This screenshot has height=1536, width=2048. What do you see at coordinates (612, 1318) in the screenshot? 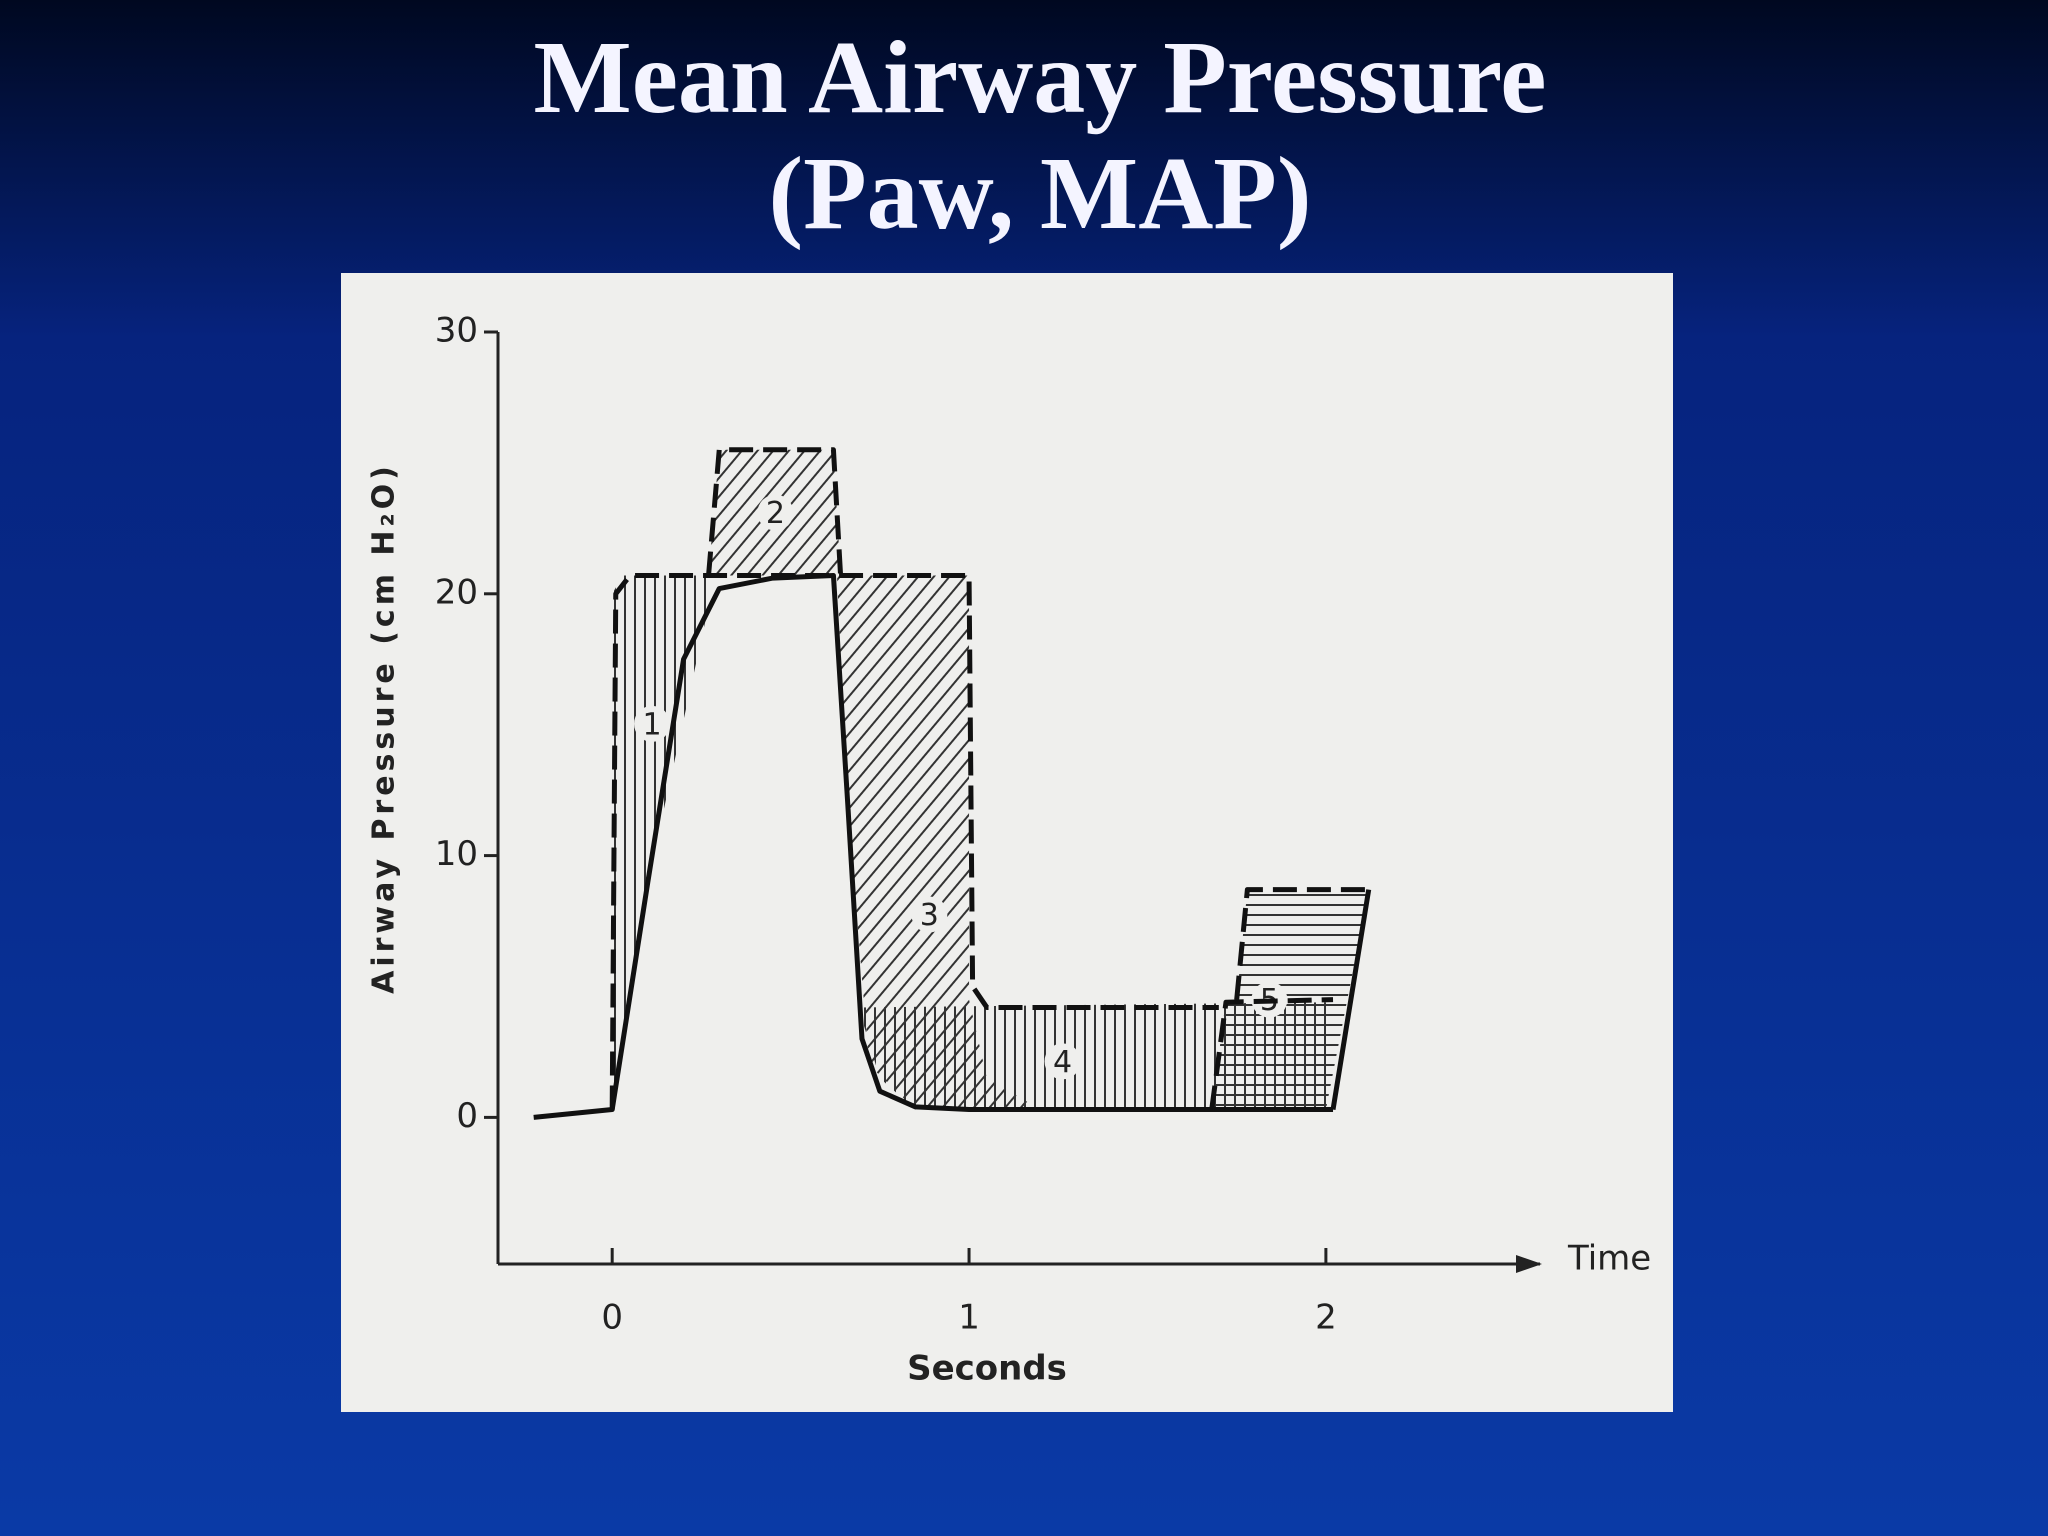
I see `x-tick-label: 0` at bounding box center [612, 1318].